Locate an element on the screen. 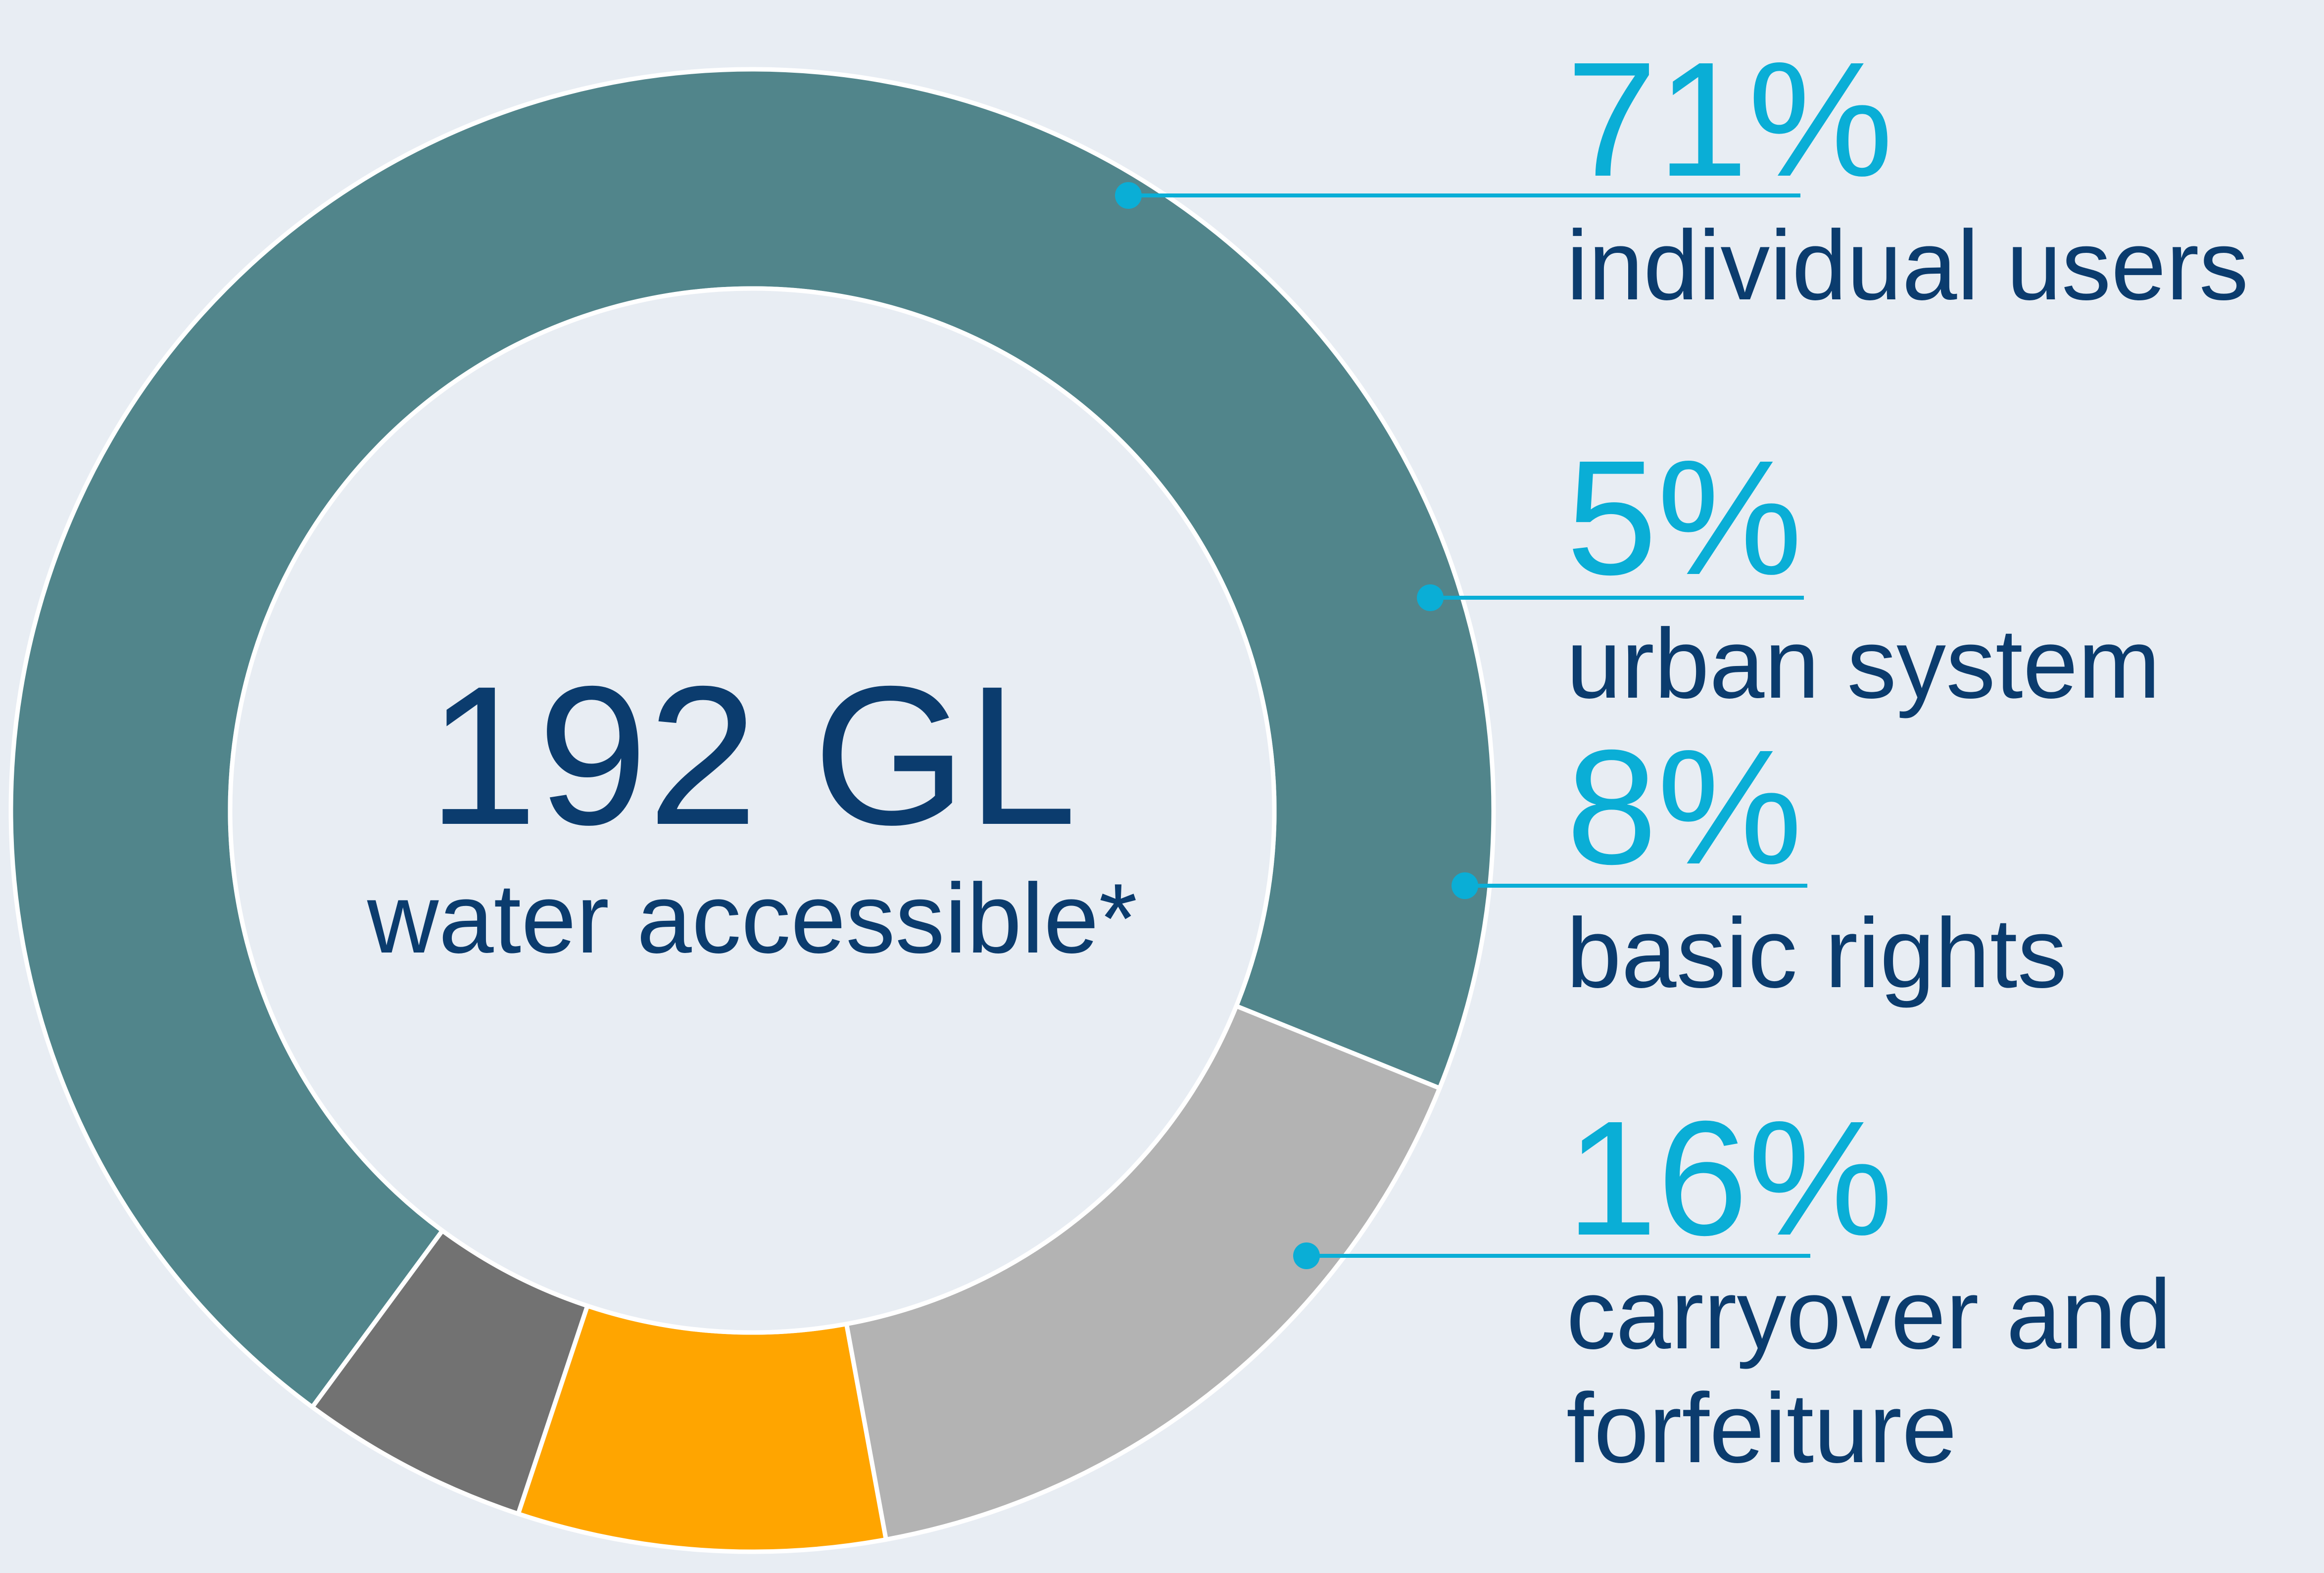  slice-category-label: carryover and is located at coordinates (1869, 1314).